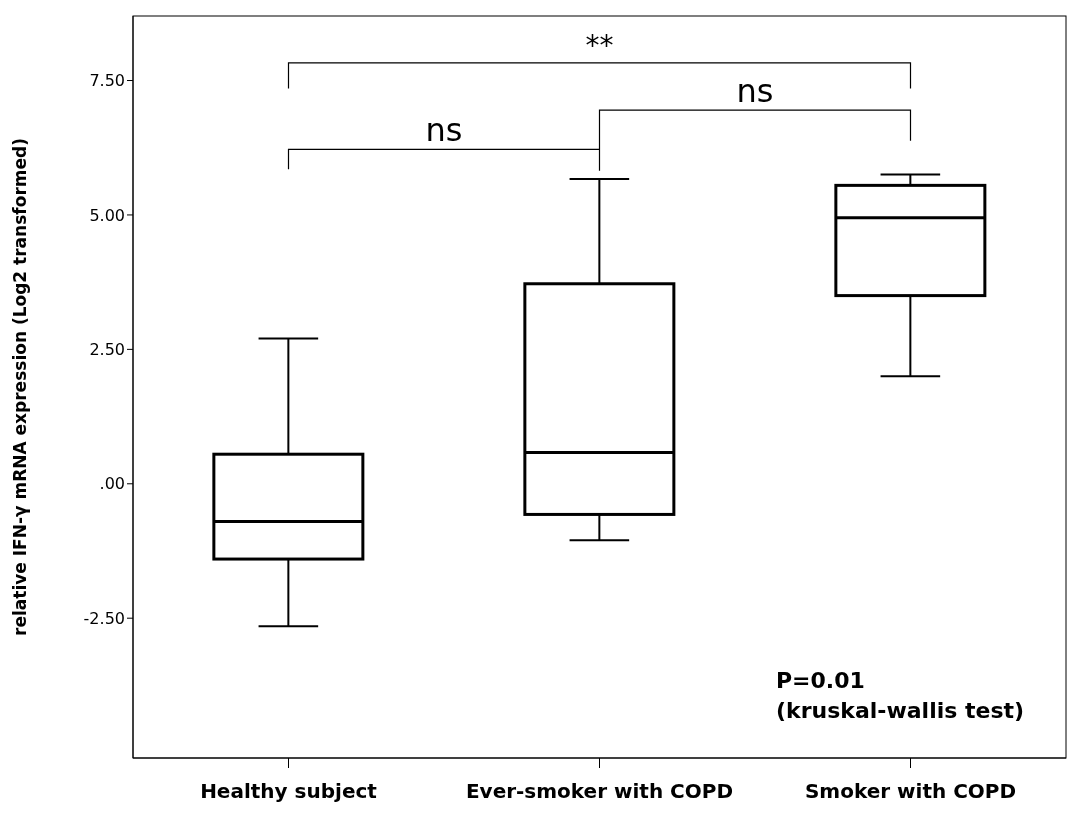  What do you see at coordinates (599, 791) in the screenshot?
I see `x-tick-label: Ever-smoker with COPD` at bounding box center [599, 791].